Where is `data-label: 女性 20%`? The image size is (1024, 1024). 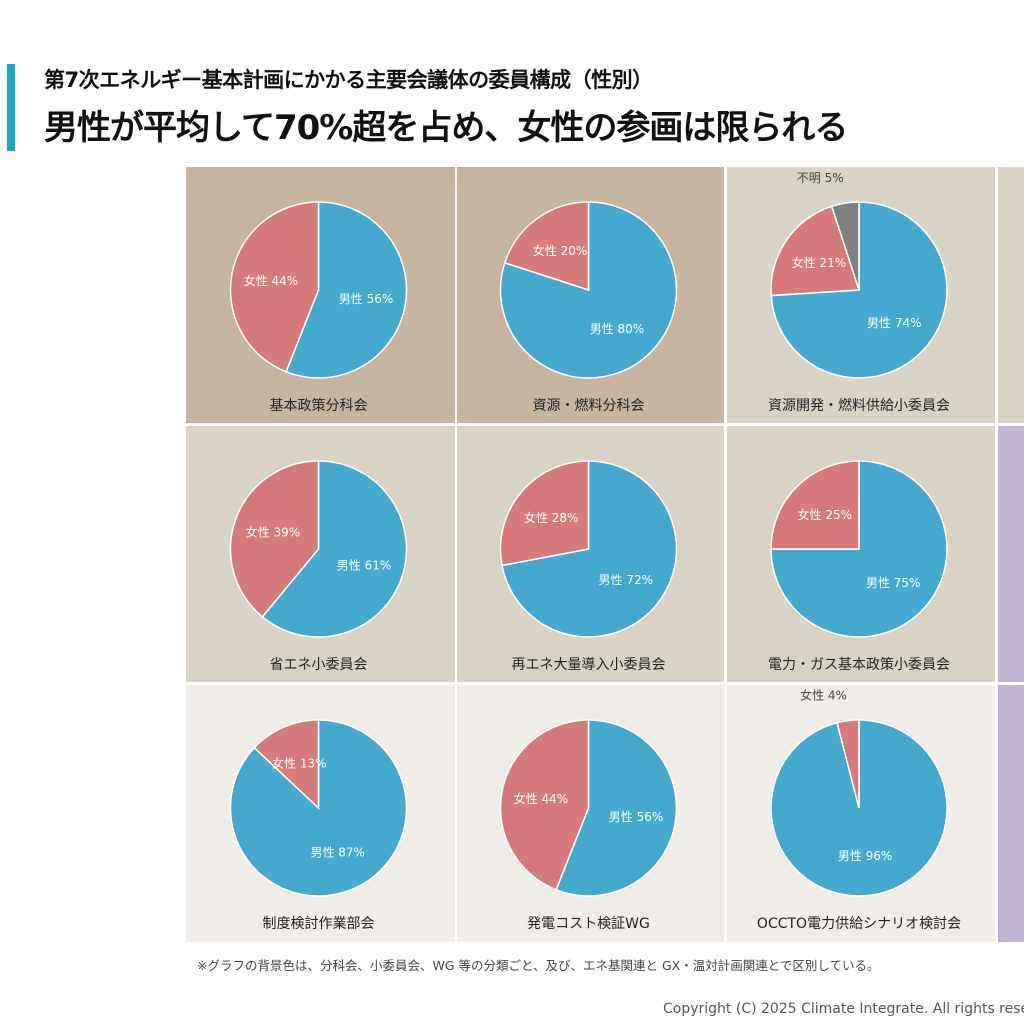 data-label: 女性 20% is located at coordinates (560, 250).